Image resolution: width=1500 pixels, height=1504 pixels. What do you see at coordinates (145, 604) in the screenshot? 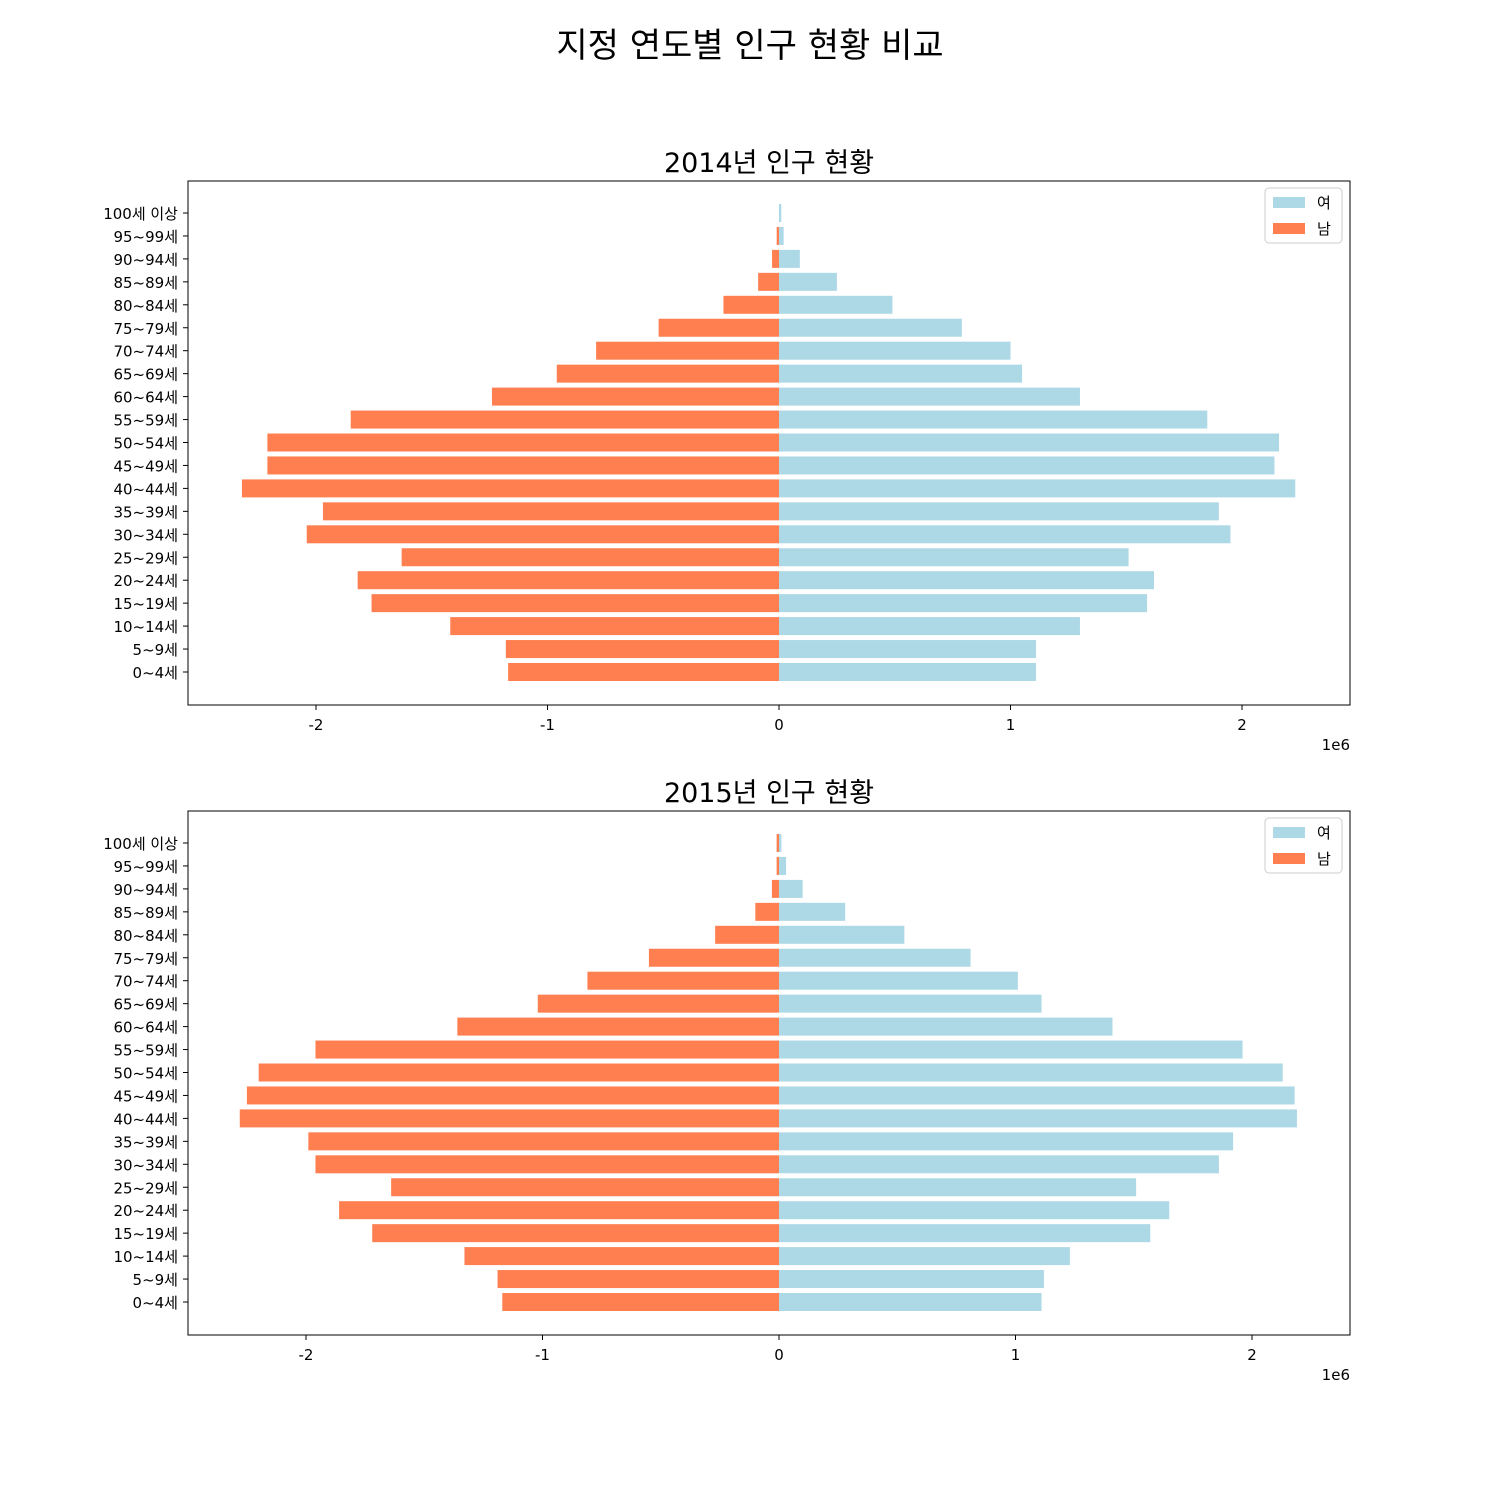
I see `y-tick-label: 15~19세` at bounding box center [145, 604].